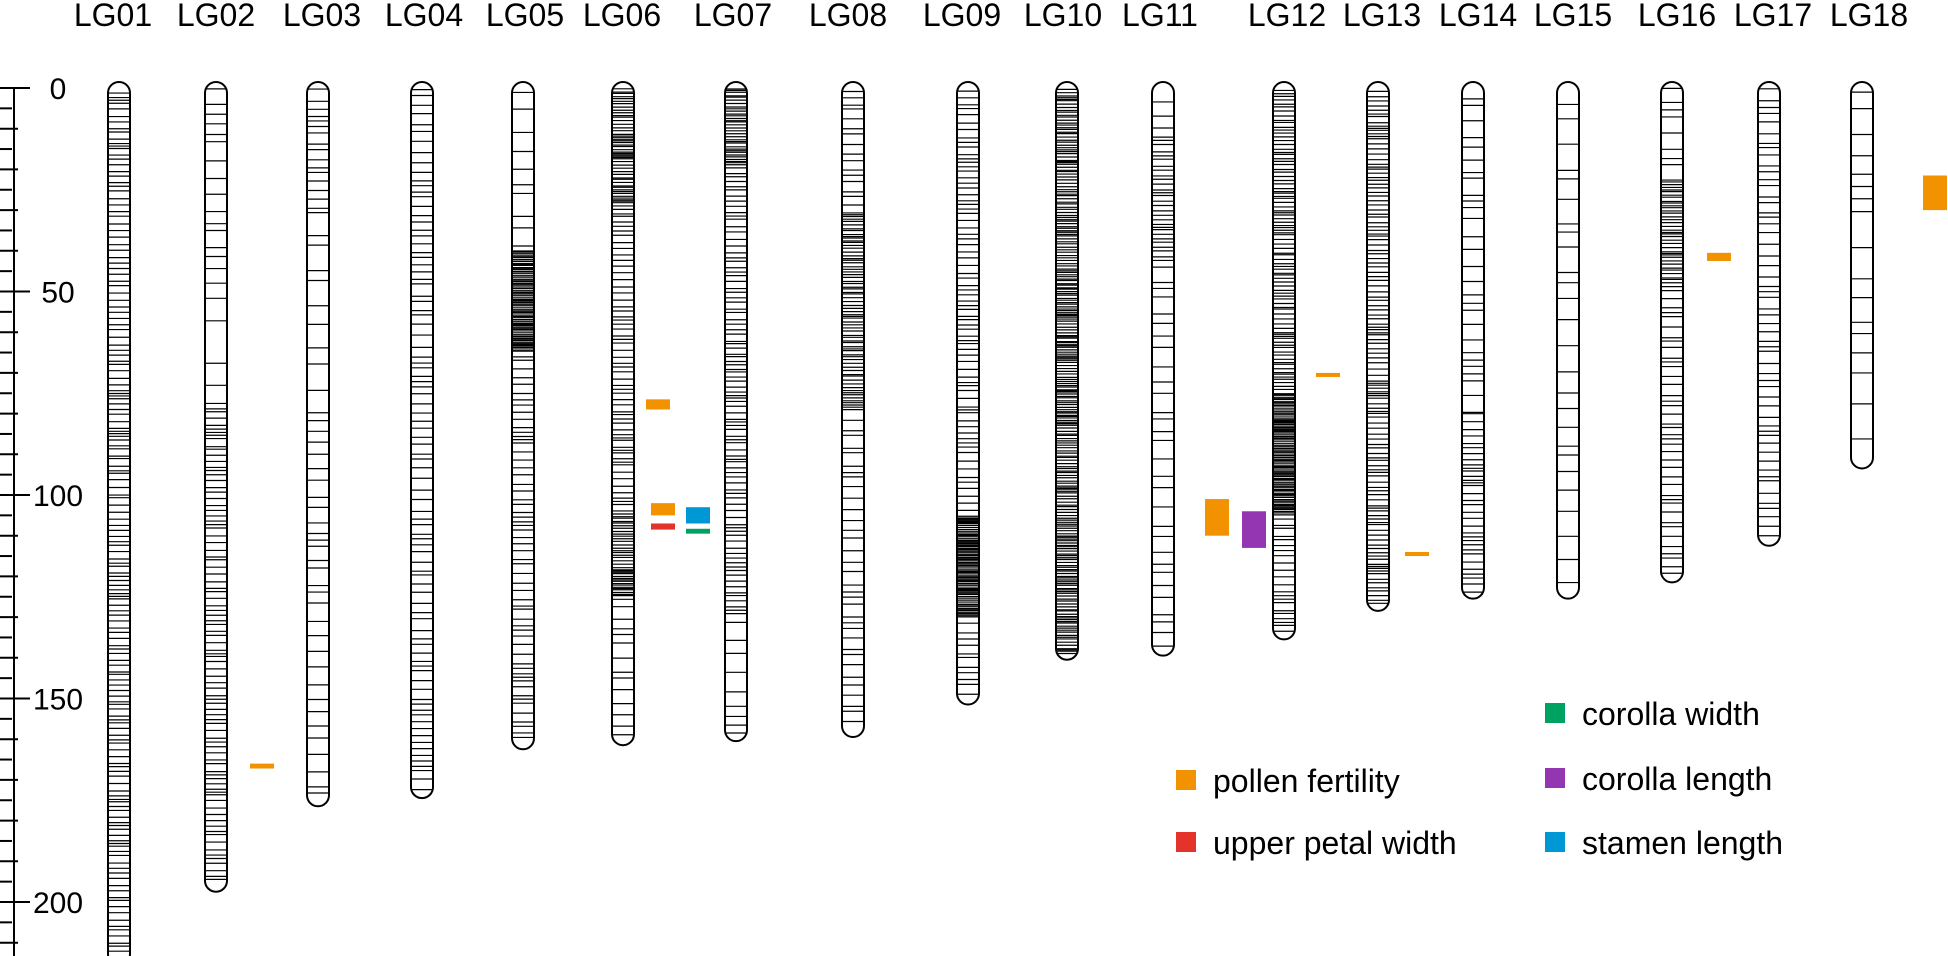 This screenshot has width=1948, height=956. Describe the element at coordinates (848, 16) in the screenshot. I see `lg-label-lg08: LG08` at that location.